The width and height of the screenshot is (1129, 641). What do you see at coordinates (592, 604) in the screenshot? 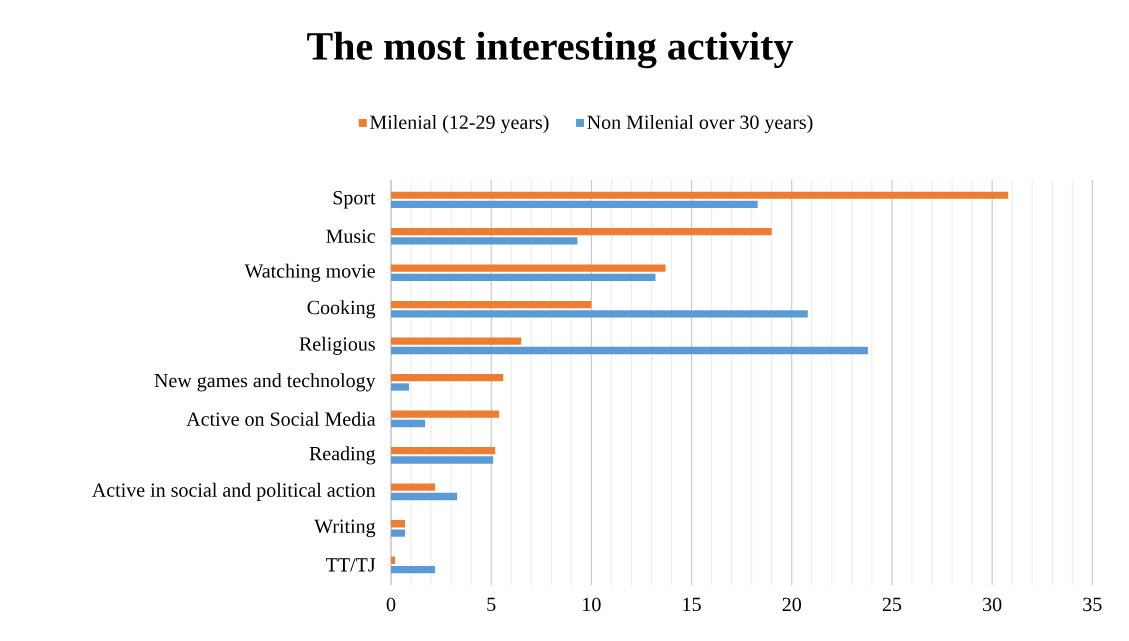
I see `x-tick-label: 10` at bounding box center [592, 604].